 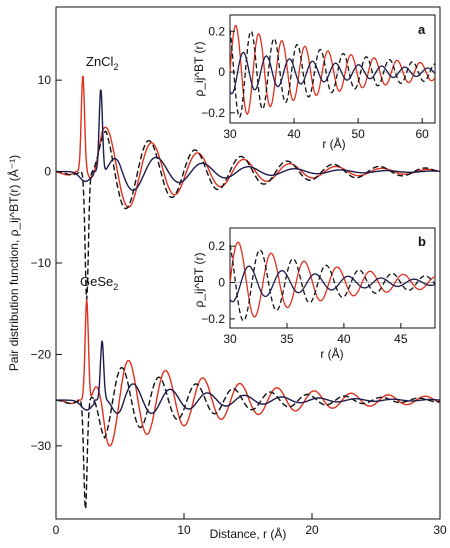 What do you see at coordinates (422, 29) in the screenshot?
I see `inset-a-letter: a` at bounding box center [422, 29].